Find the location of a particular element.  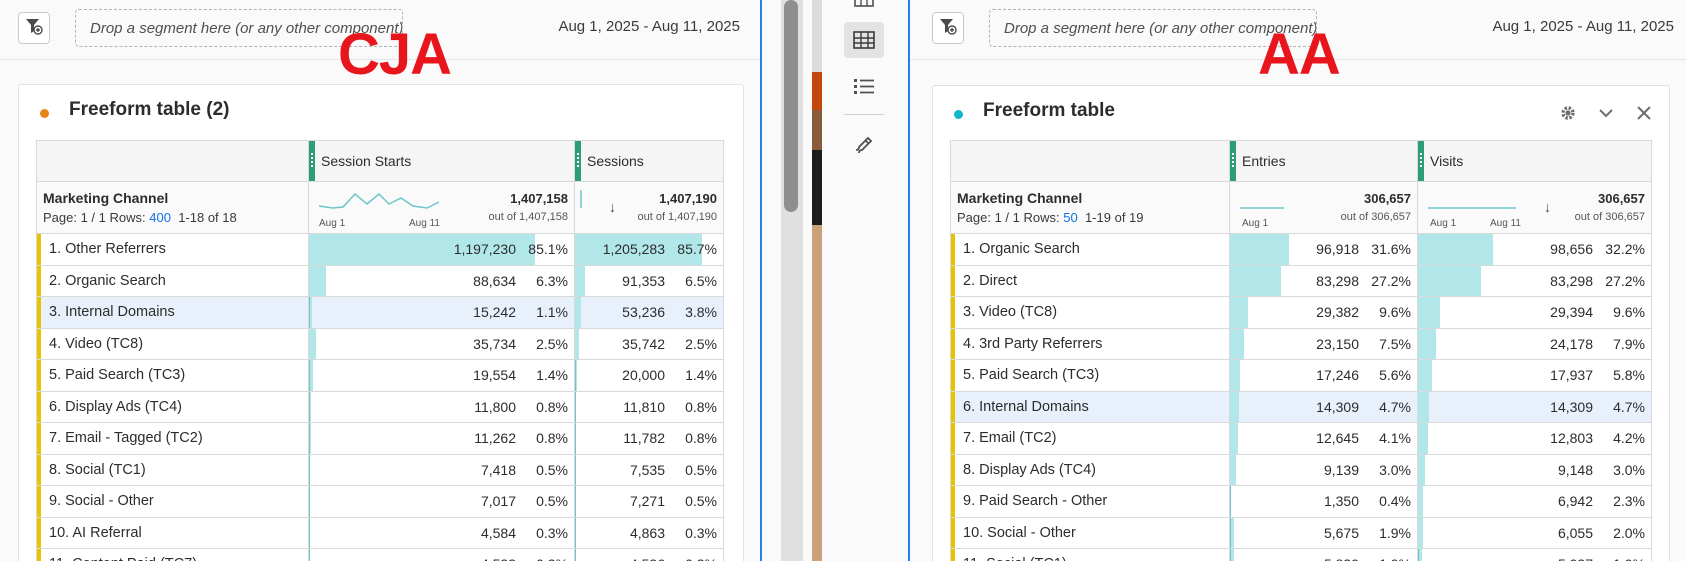

table-row: 2. Organic Search 88,634 6.3% 91,353 6.5% is located at coordinates (380, 280).